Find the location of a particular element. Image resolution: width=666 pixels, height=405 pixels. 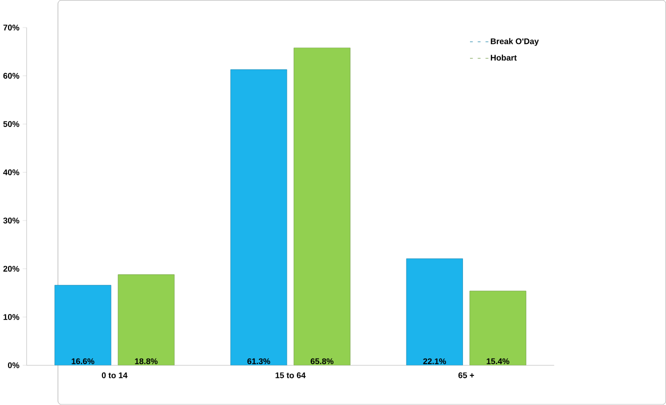

legend-label: Hobart is located at coordinates (503, 57).